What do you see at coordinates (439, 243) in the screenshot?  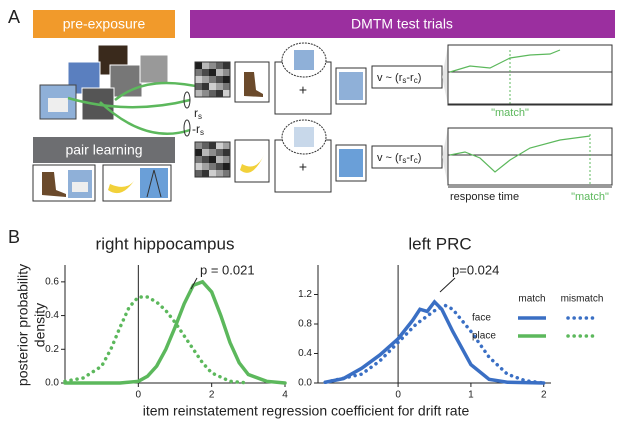 I see `chart-title: left PRC` at bounding box center [439, 243].